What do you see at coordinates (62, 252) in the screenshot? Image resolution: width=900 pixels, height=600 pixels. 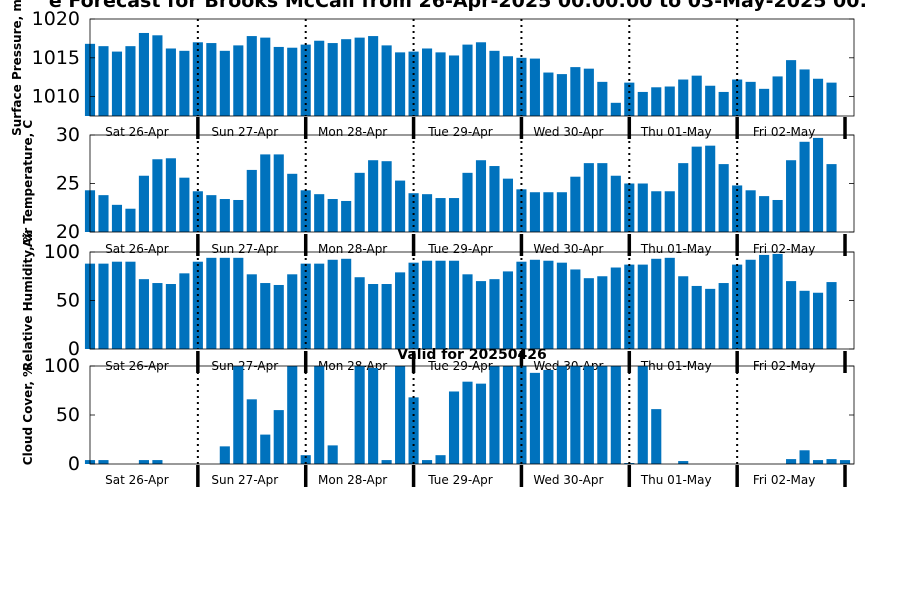 I see `y-tick-label: 100` at bounding box center [62, 252].